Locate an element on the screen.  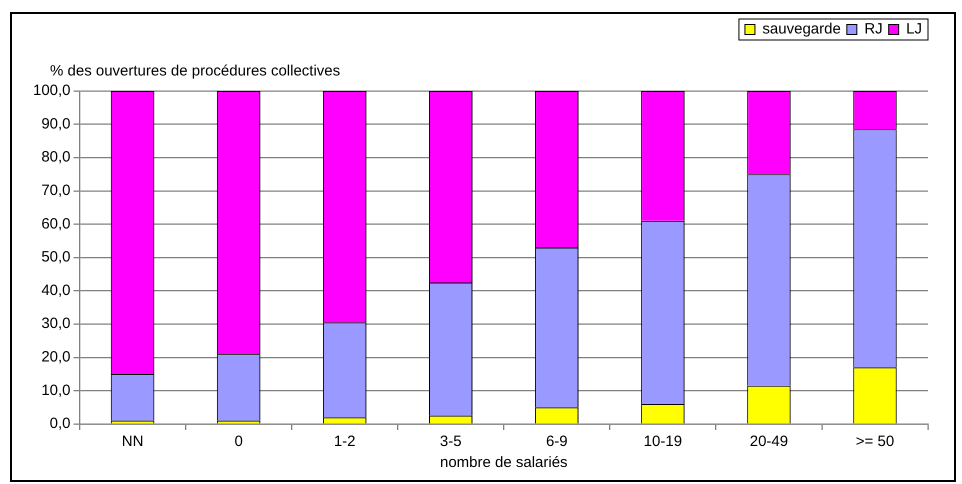
x-axis-title: nombre de salariés is located at coordinates (504, 463).